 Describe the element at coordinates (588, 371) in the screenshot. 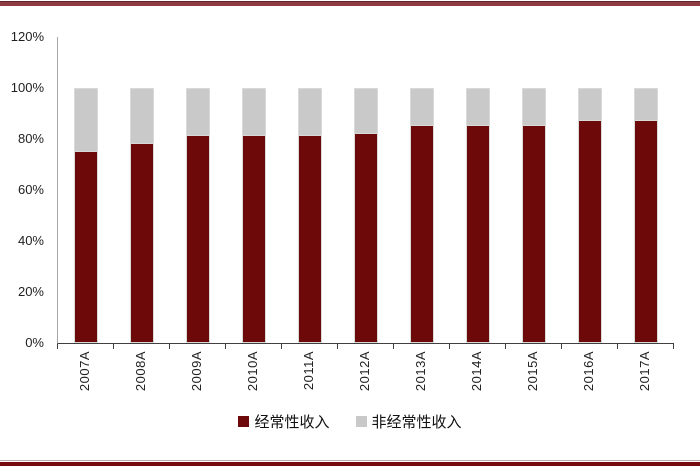

I see `x-axis-label: 2016A` at that location.